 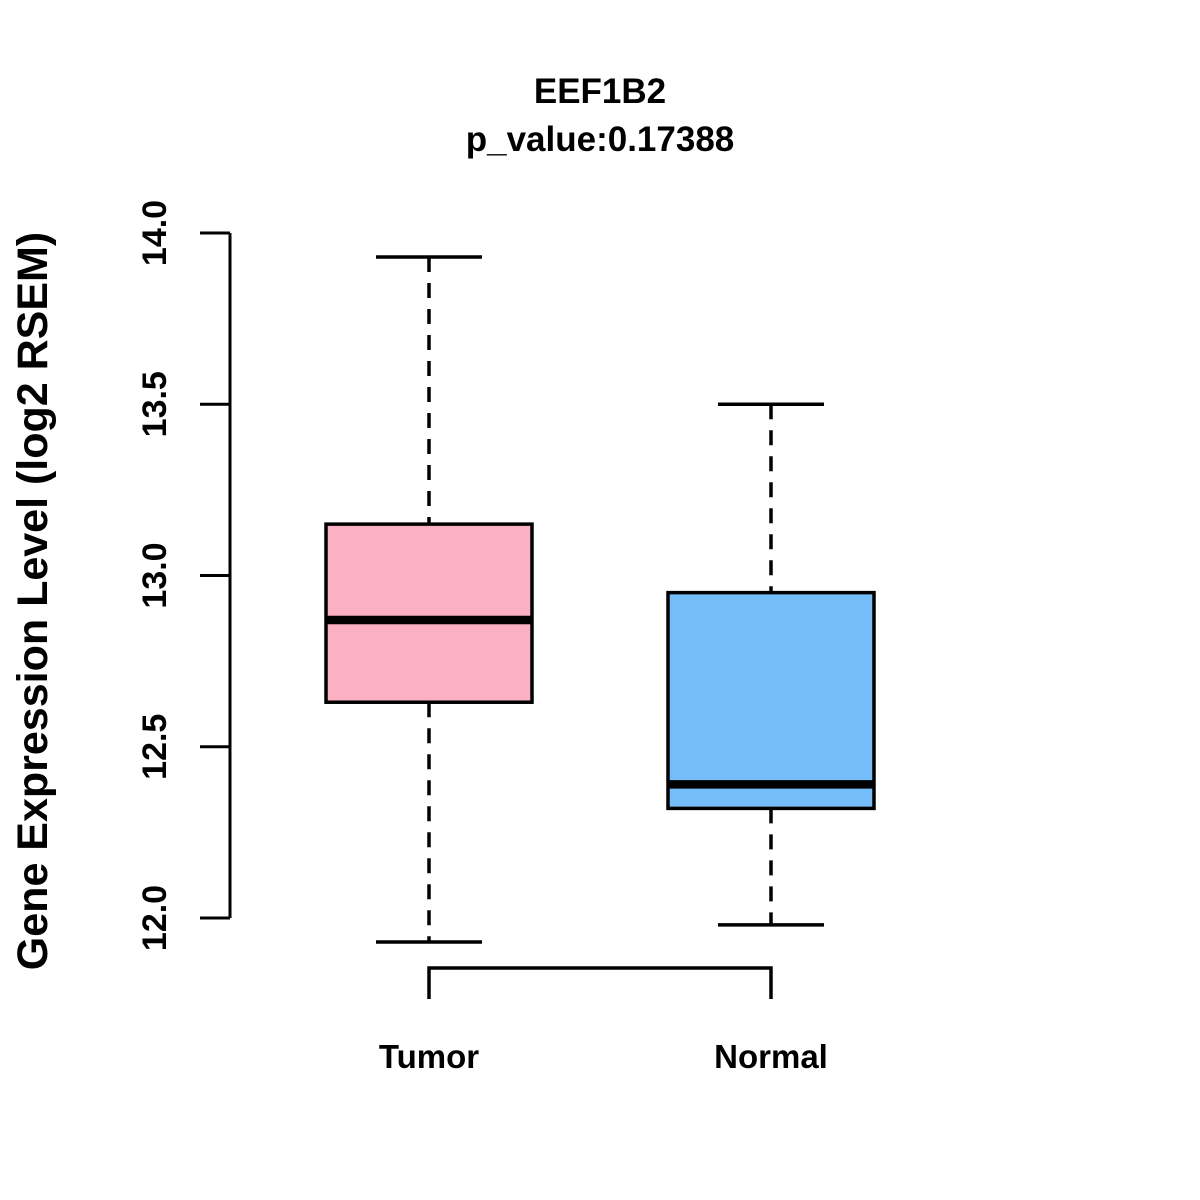 I want to click on box-rect-tumor, so click(x=429, y=613).